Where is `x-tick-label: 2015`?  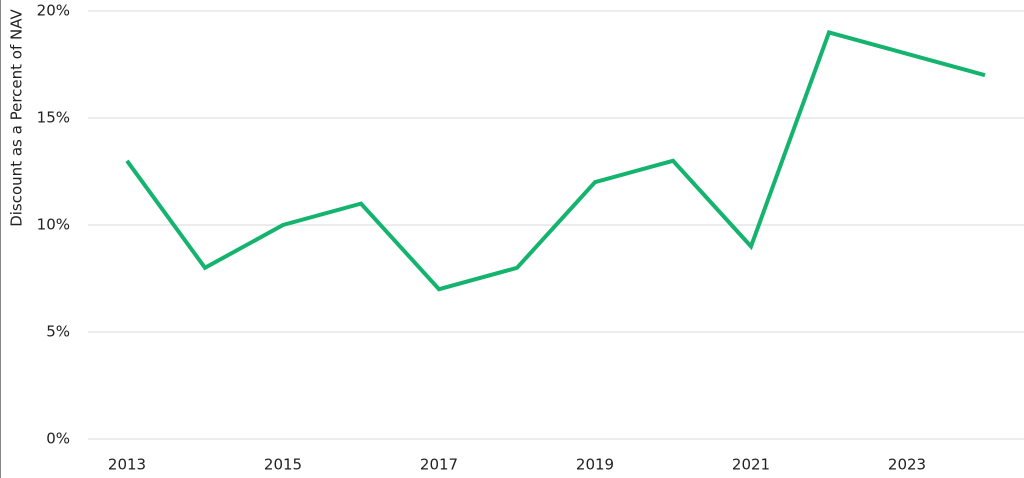
x-tick-label: 2015 is located at coordinates (283, 465).